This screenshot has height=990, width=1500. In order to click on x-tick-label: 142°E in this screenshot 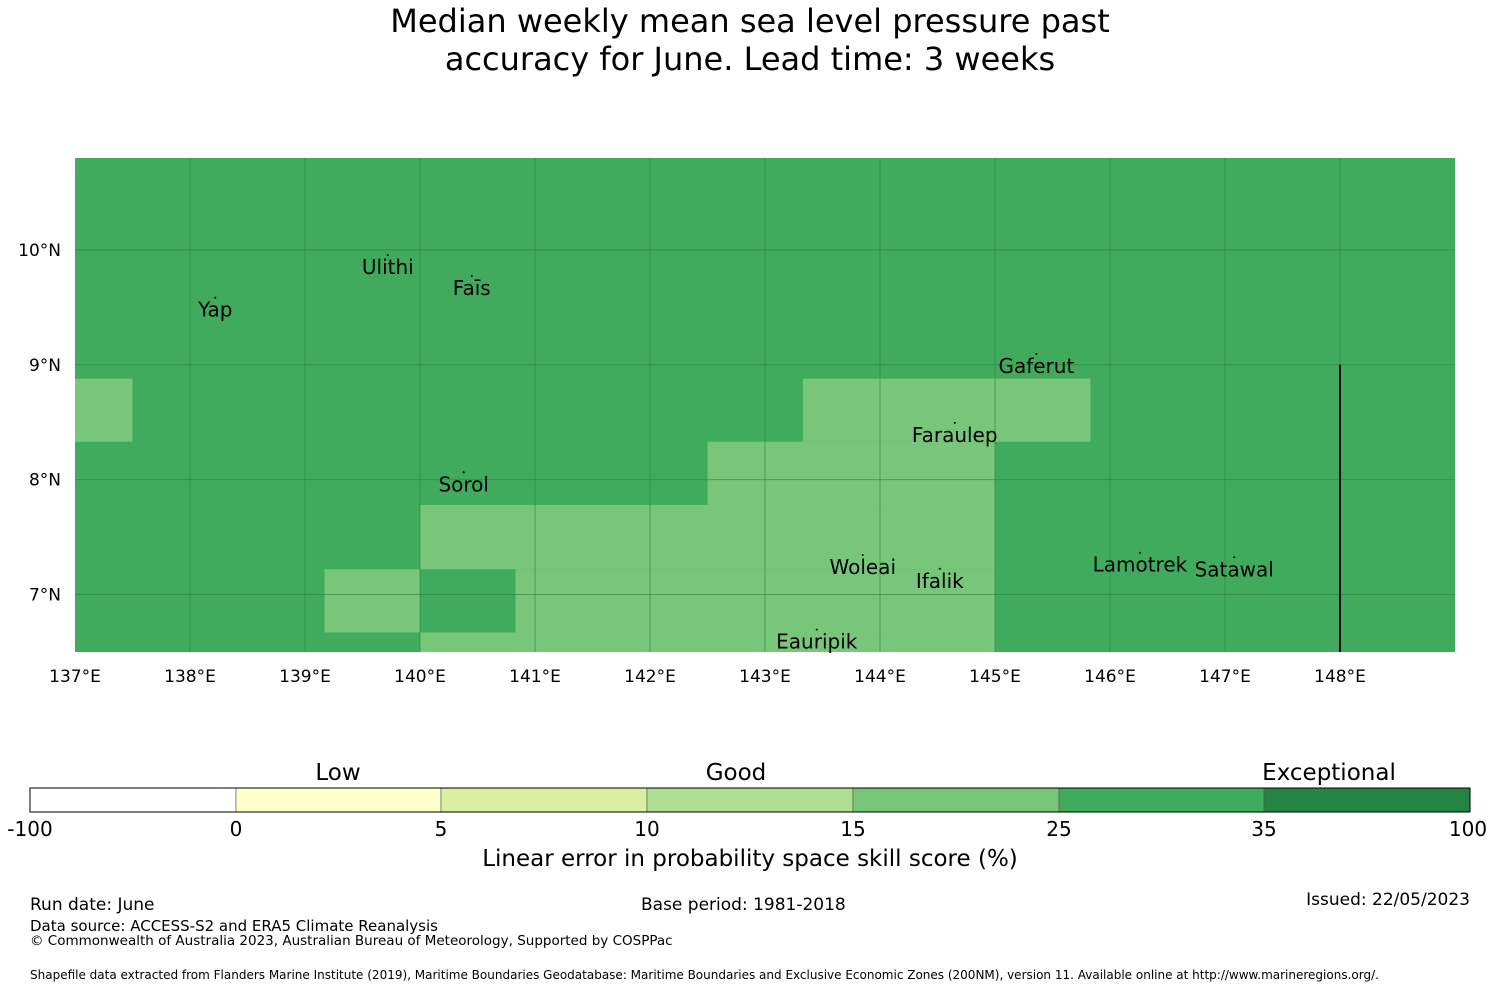, I will do `click(650, 677)`.